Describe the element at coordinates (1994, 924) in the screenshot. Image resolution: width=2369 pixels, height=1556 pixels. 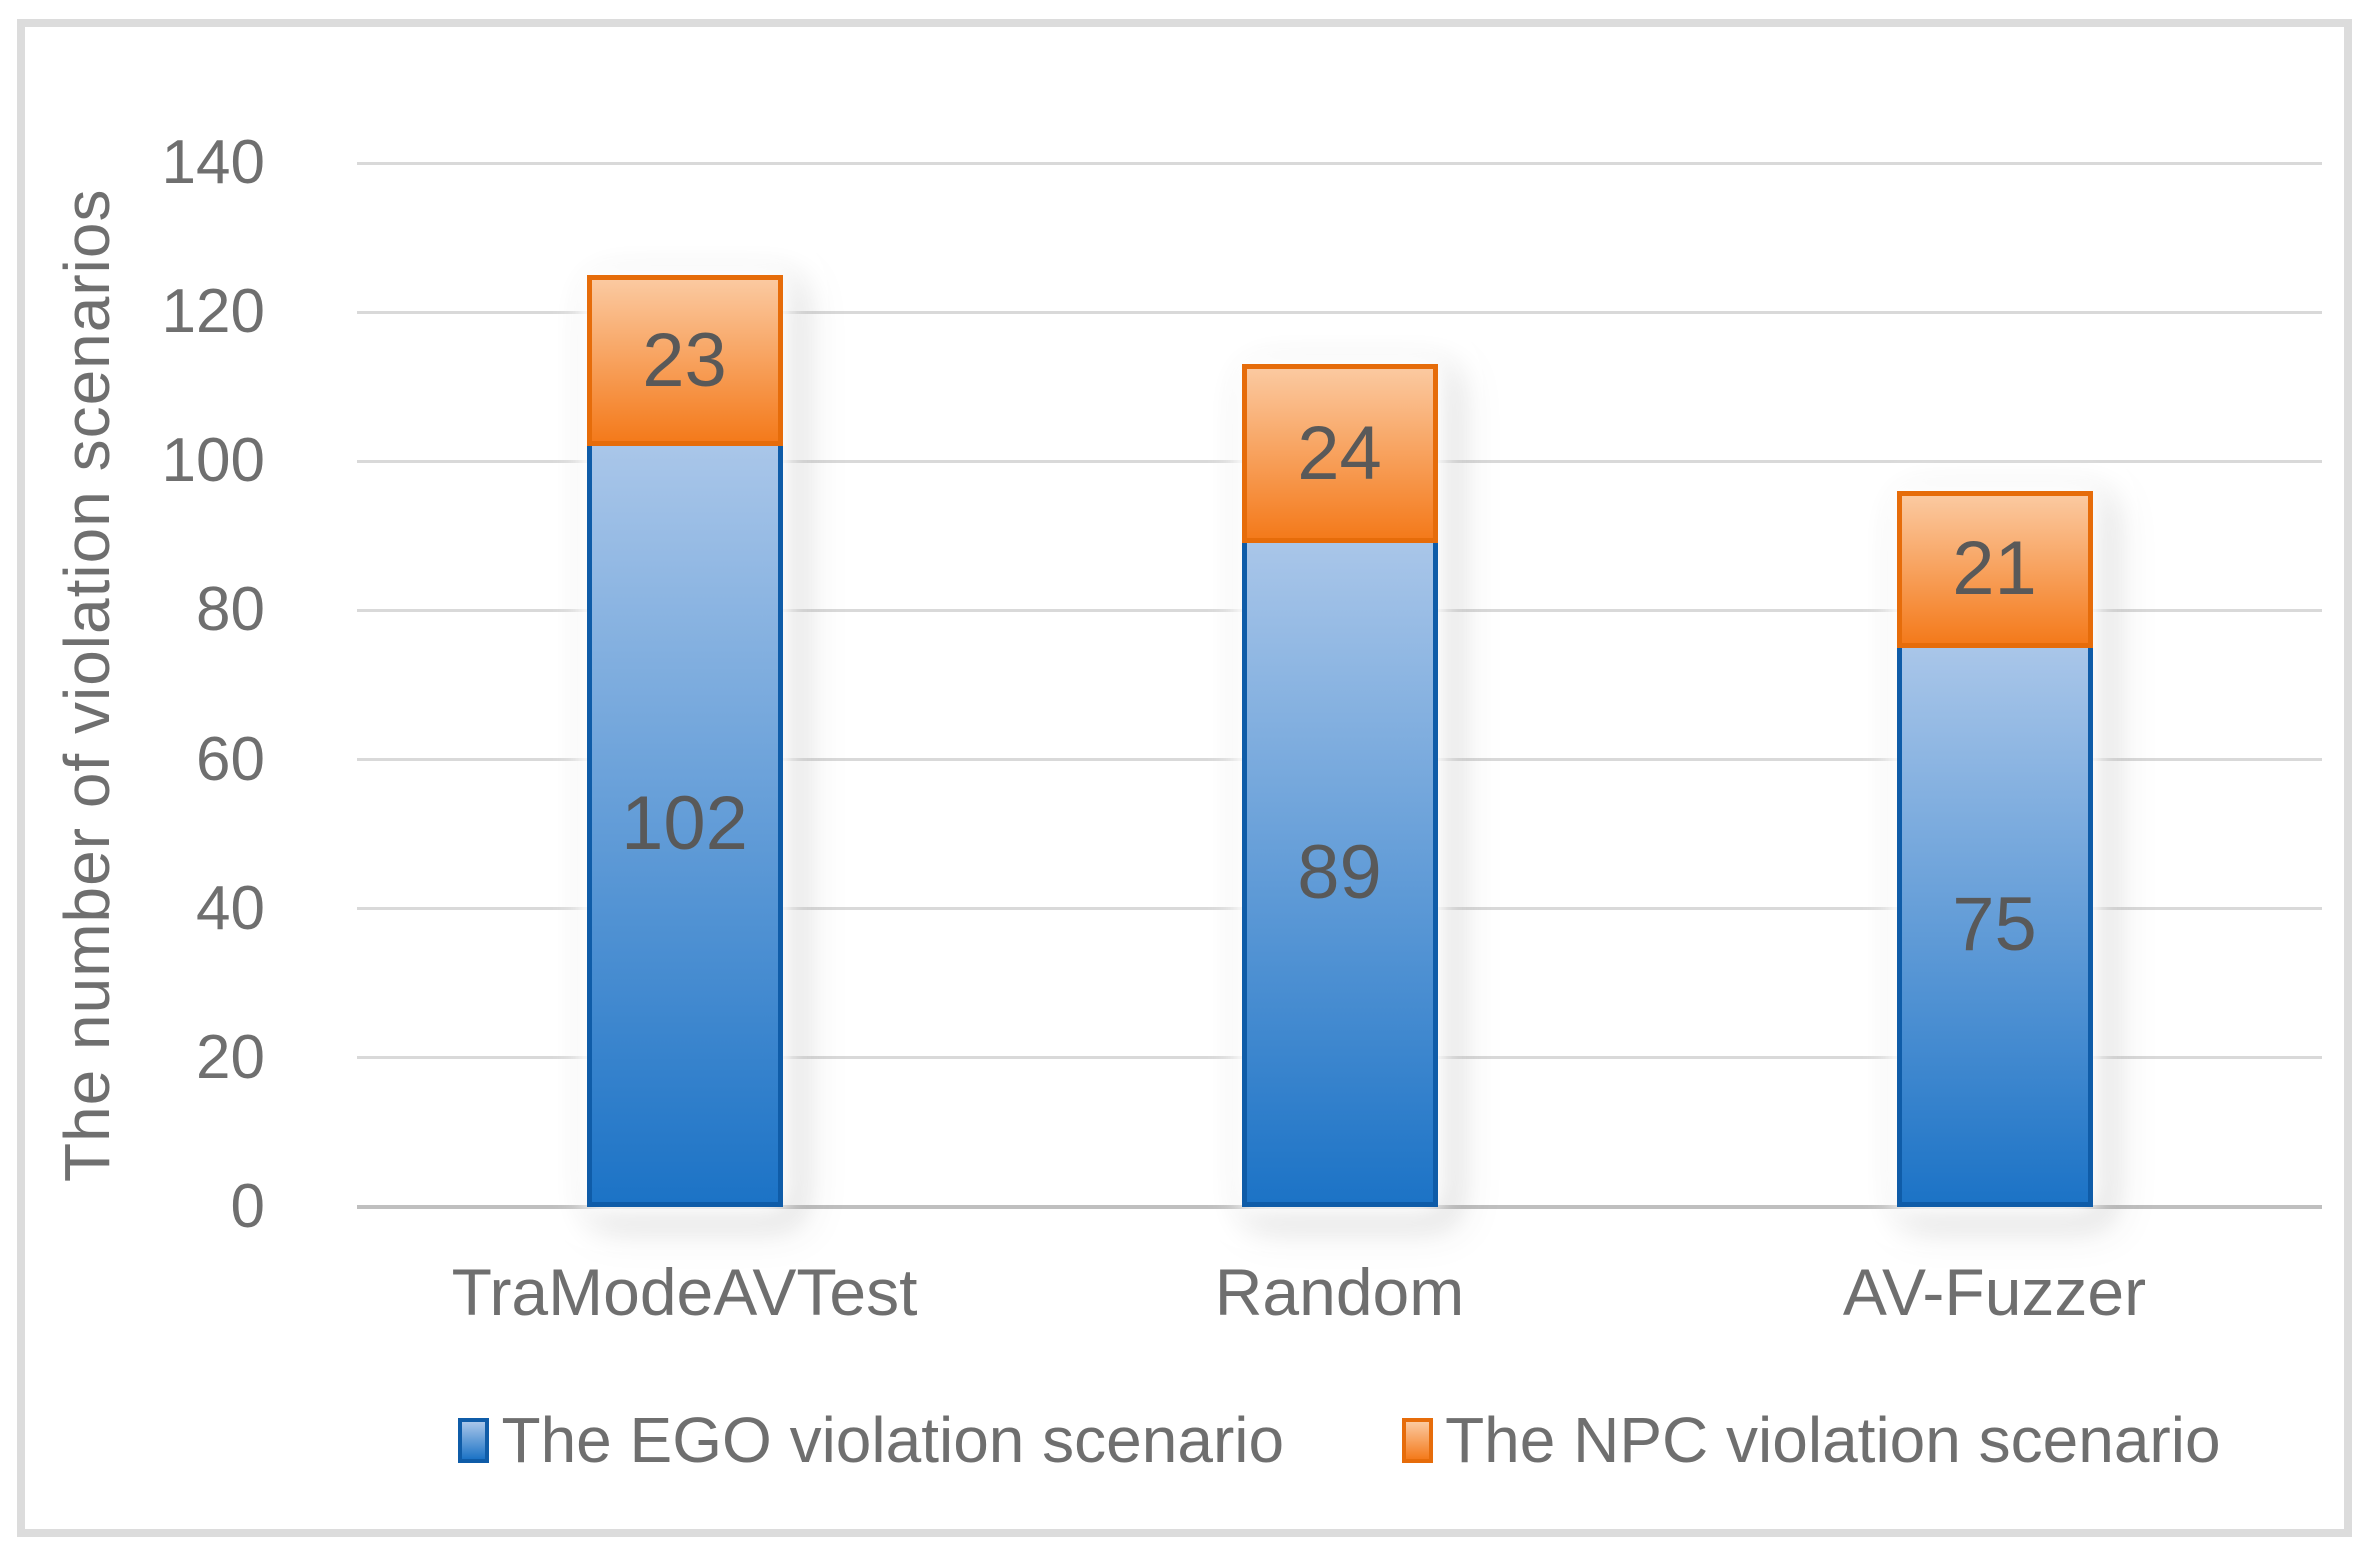
I see `bar-value-label: 75` at that location.